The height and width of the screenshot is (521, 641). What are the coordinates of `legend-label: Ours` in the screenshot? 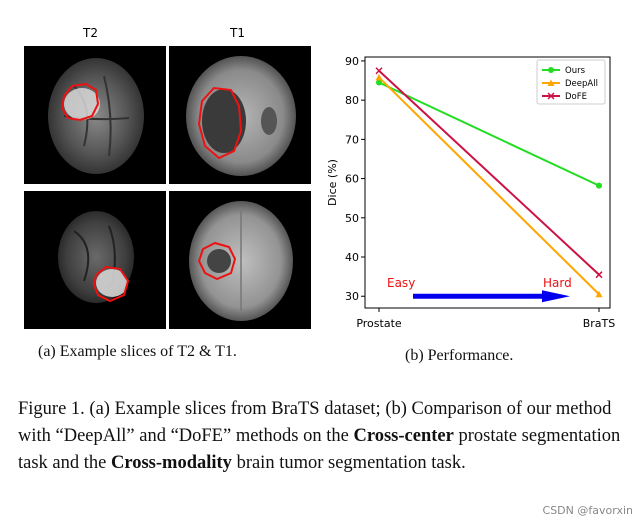 It's located at (575, 71).